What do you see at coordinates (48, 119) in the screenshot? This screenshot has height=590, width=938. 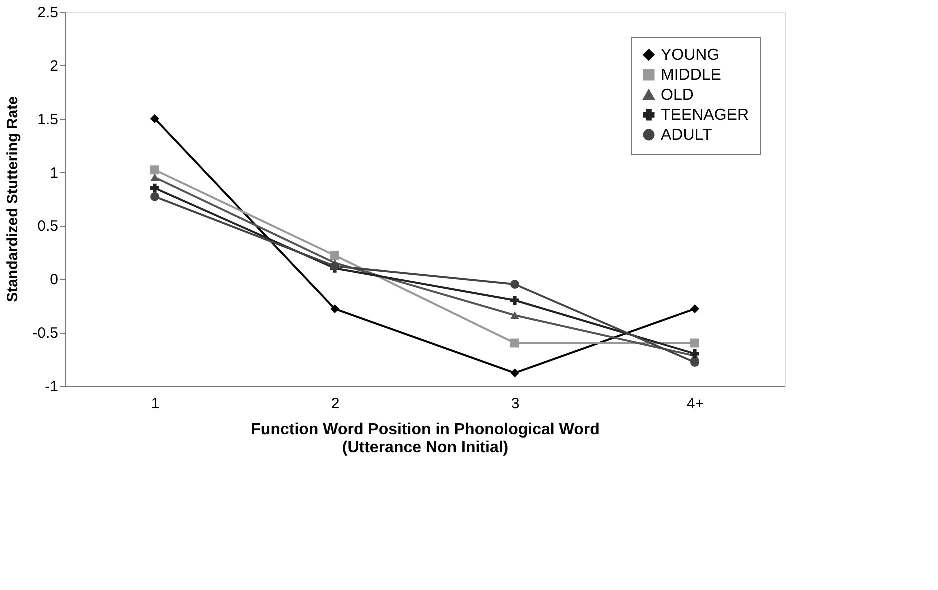 I see `y-tick-label: 1.5` at bounding box center [48, 119].